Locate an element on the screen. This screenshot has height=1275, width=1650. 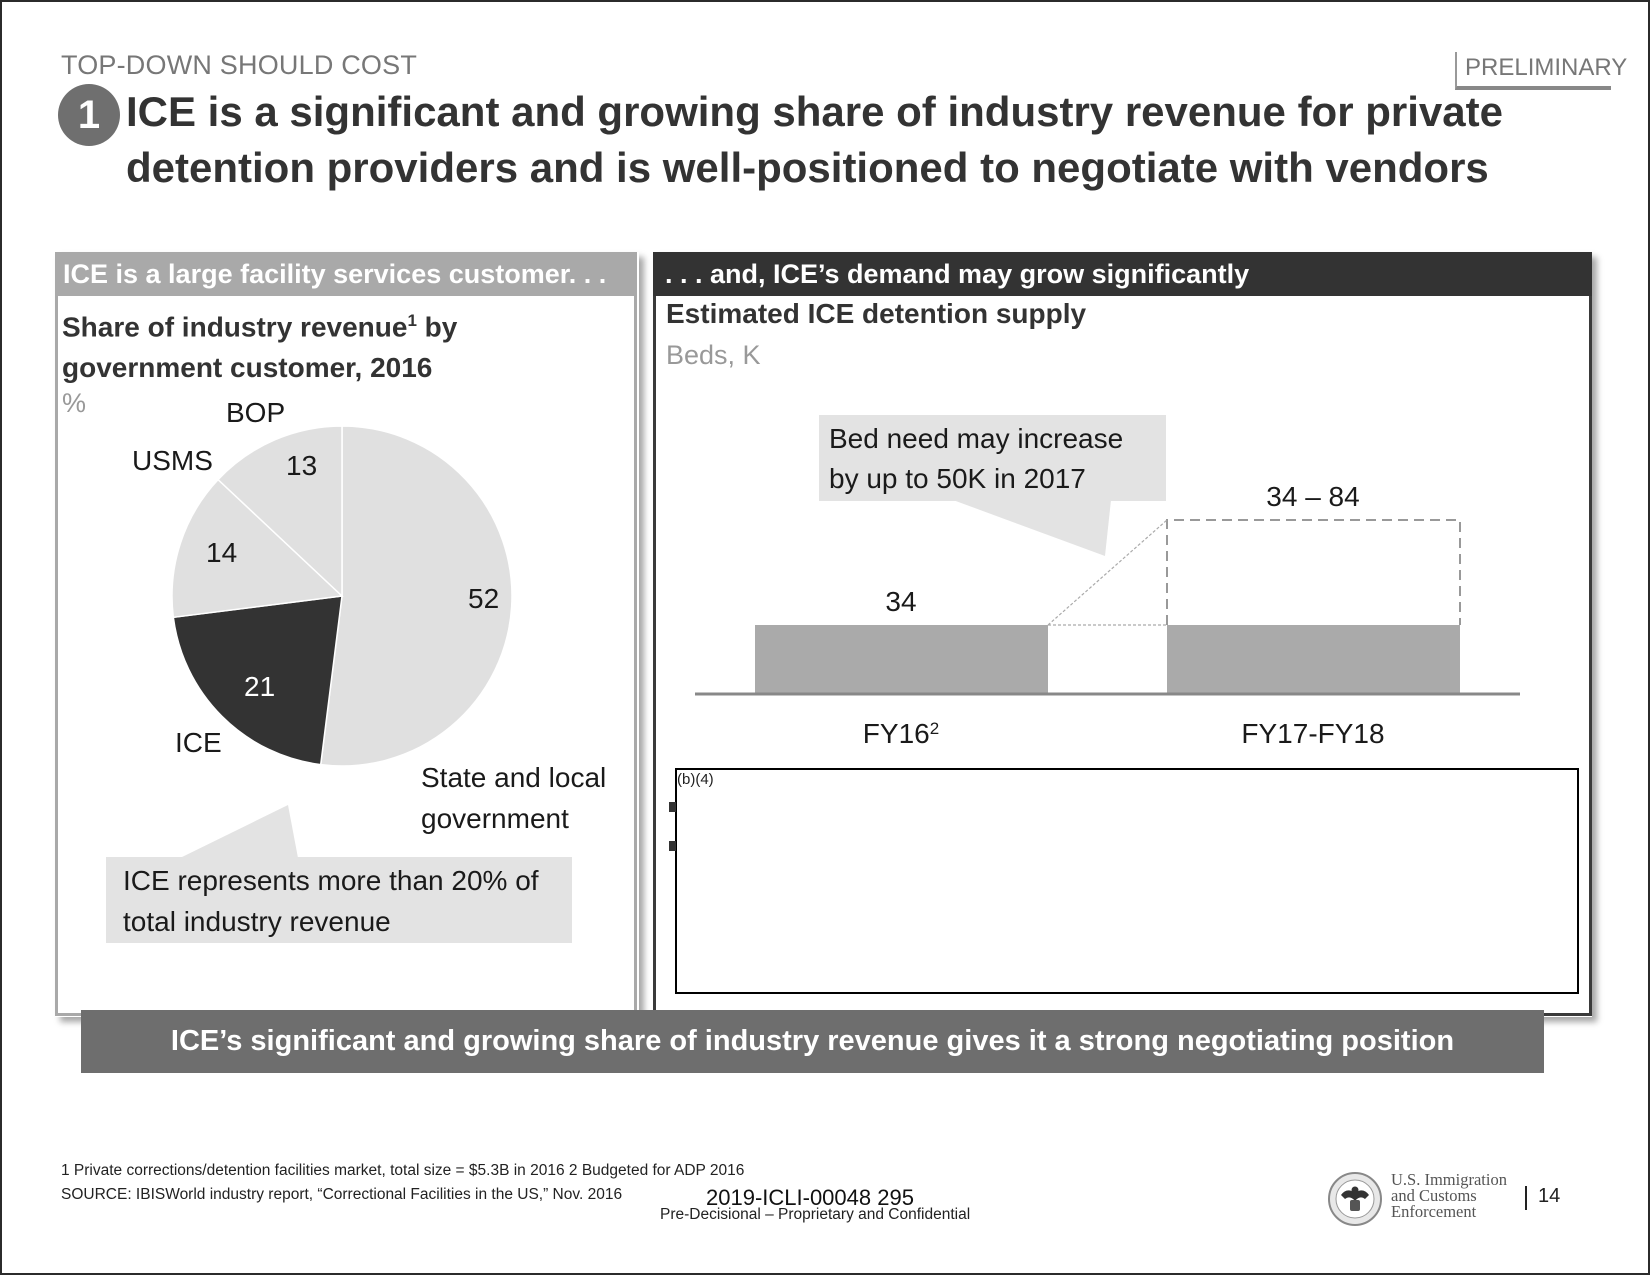
bar-chart-title: Estimated ICE detention supply is located at coordinates (876, 313).